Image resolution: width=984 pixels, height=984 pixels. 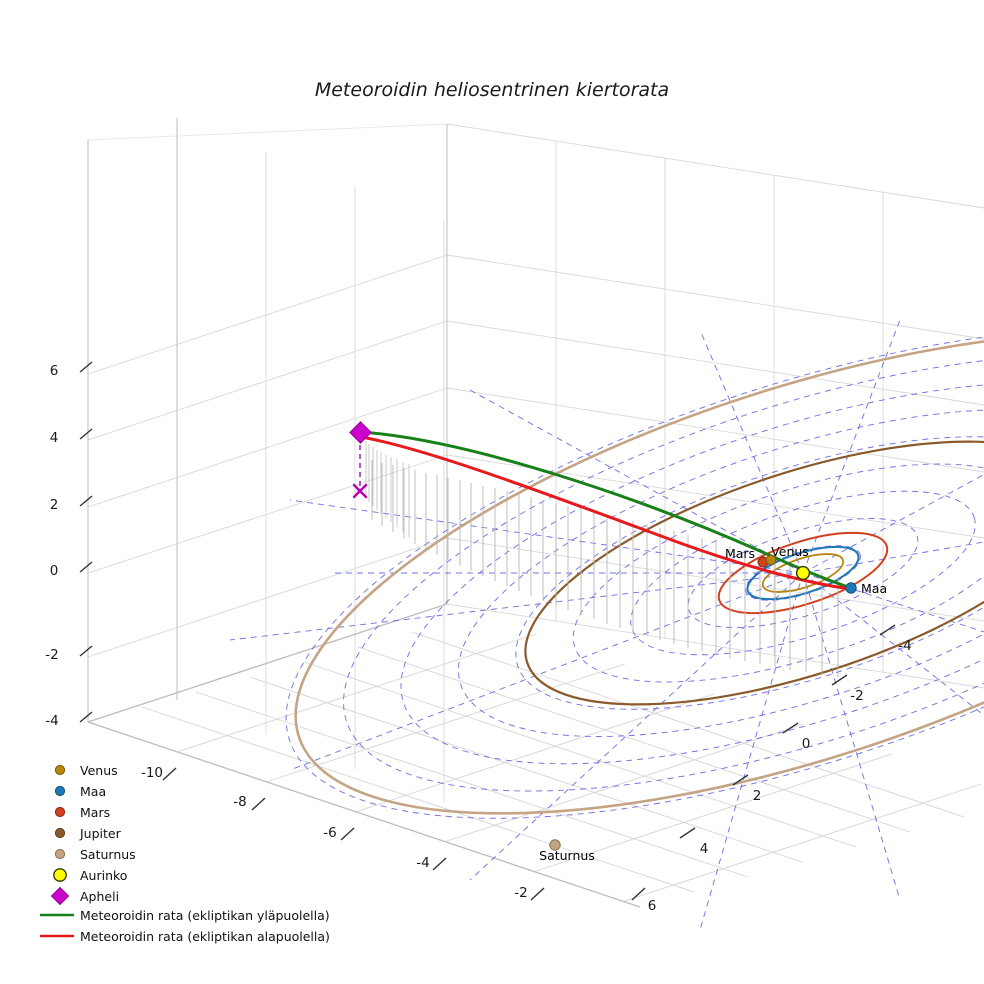 I want to click on trajectory-above-ecliptic, so click(x=606, y=510).